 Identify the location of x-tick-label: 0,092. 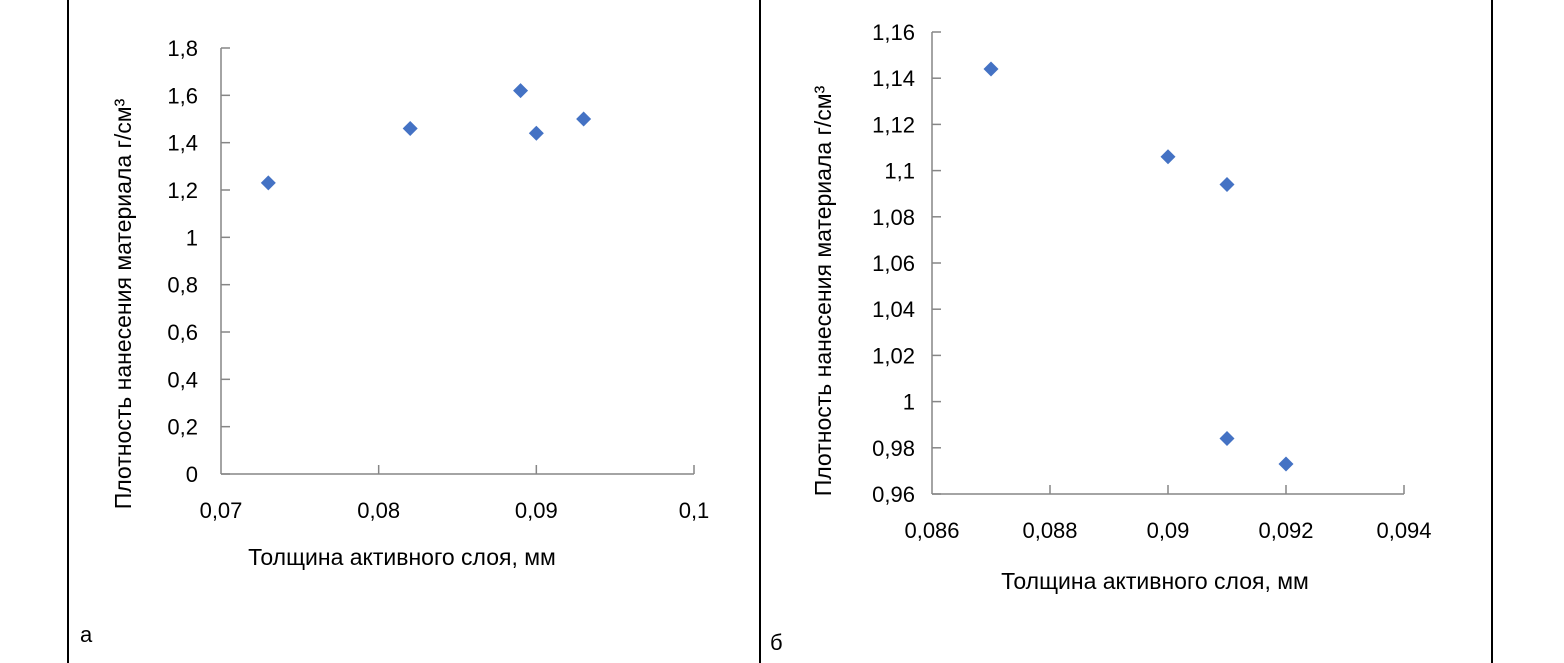
(1285, 530).